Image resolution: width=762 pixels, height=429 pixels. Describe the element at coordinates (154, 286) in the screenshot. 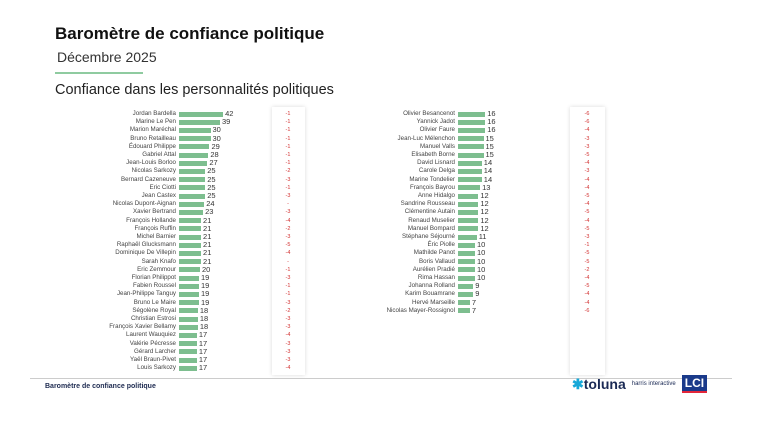

I see `person-name: Fabien Roussel` at that location.